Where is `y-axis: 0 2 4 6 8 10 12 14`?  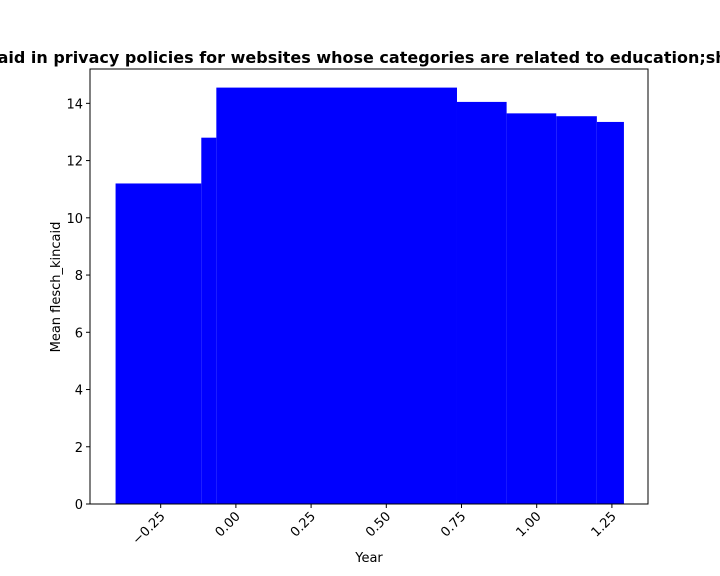
y-axis: 0 2 4 6 8 10 12 14 is located at coordinates (78, 305).